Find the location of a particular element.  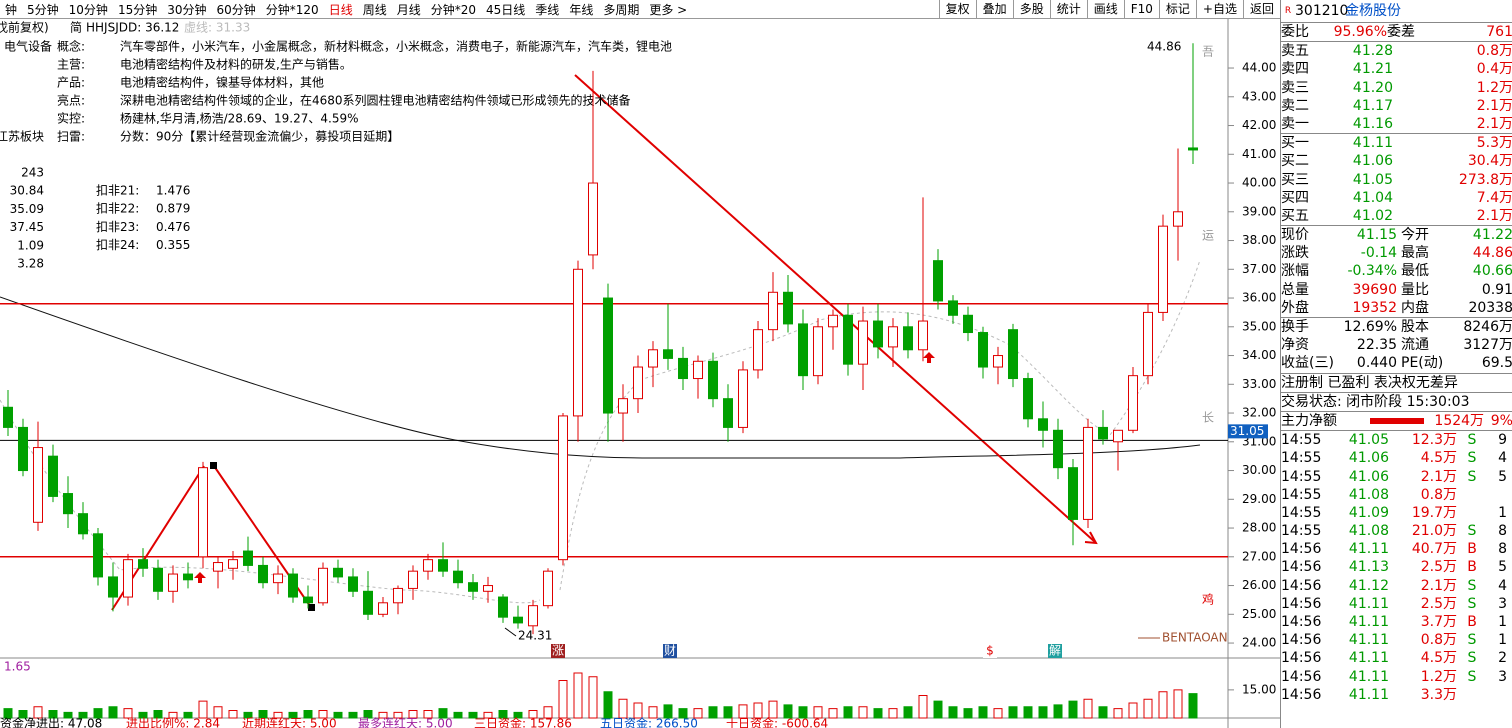

period-tab: 日线 is located at coordinates (340, 9).